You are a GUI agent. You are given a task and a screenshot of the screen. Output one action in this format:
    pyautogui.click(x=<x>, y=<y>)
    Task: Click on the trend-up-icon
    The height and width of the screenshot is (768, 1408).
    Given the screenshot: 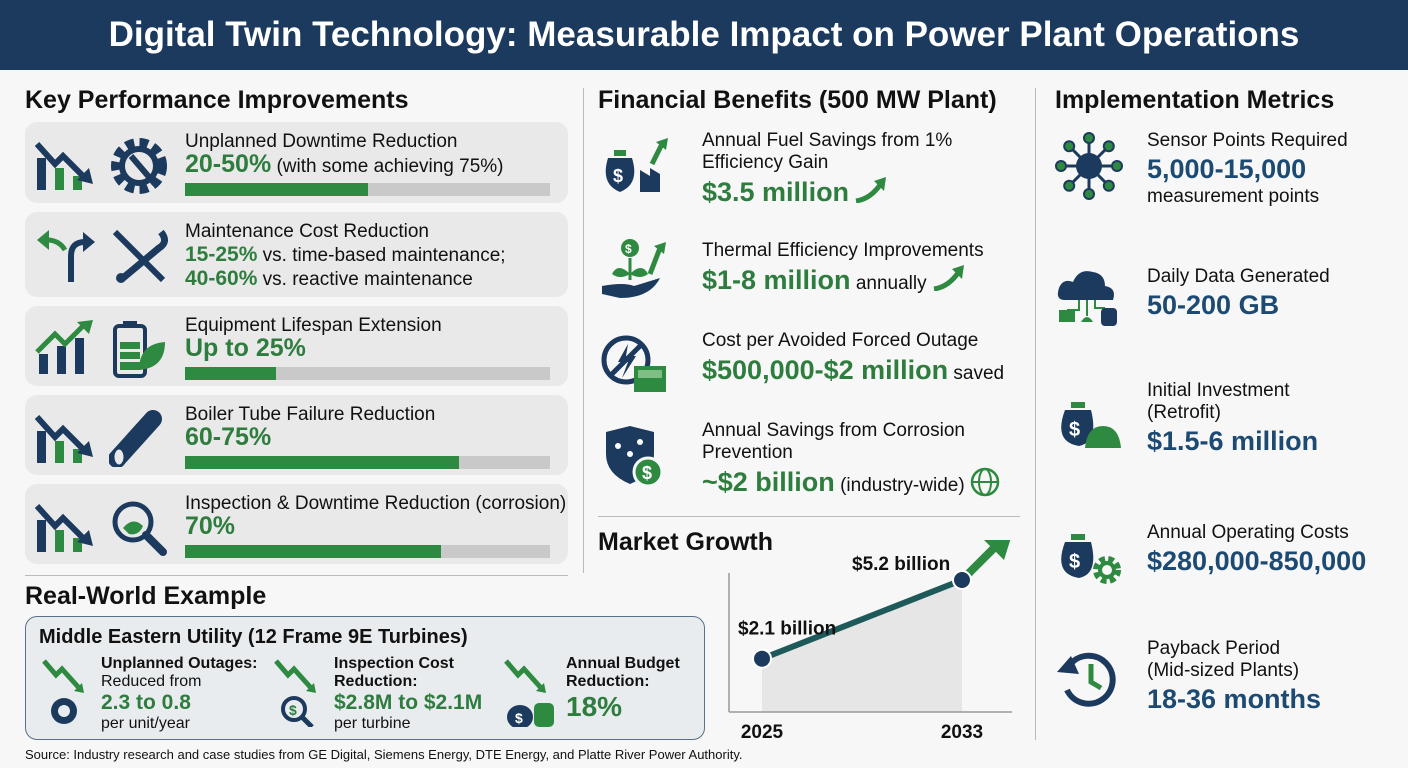 What is the action you would take?
    pyautogui.click(x=64, y=347)
    